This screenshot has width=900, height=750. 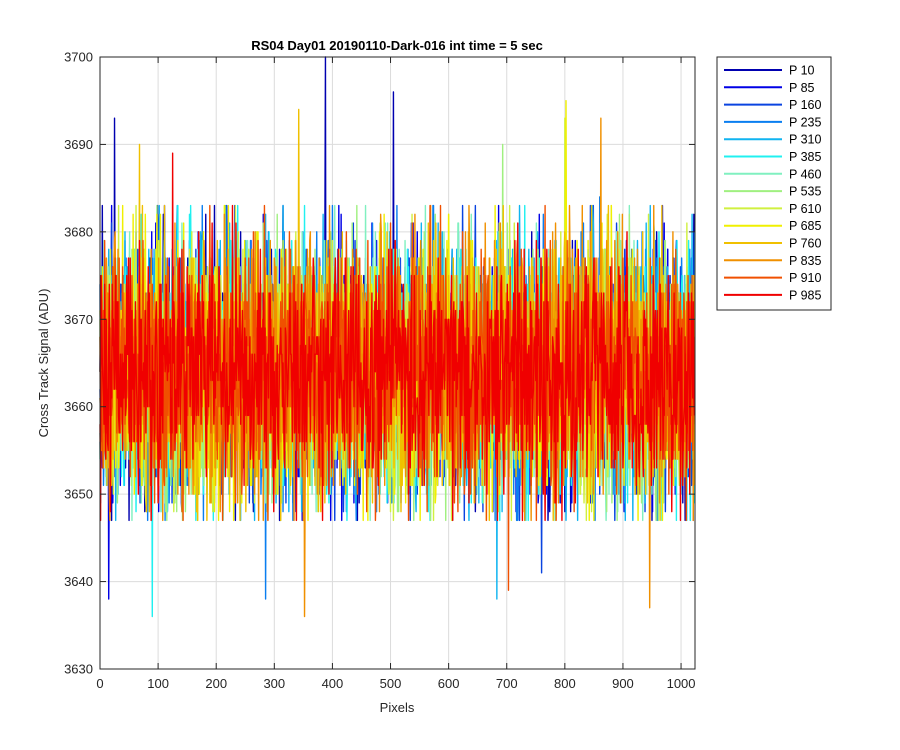 I want to click on x-tick-label-0: 0, so click(x=99, y=683).